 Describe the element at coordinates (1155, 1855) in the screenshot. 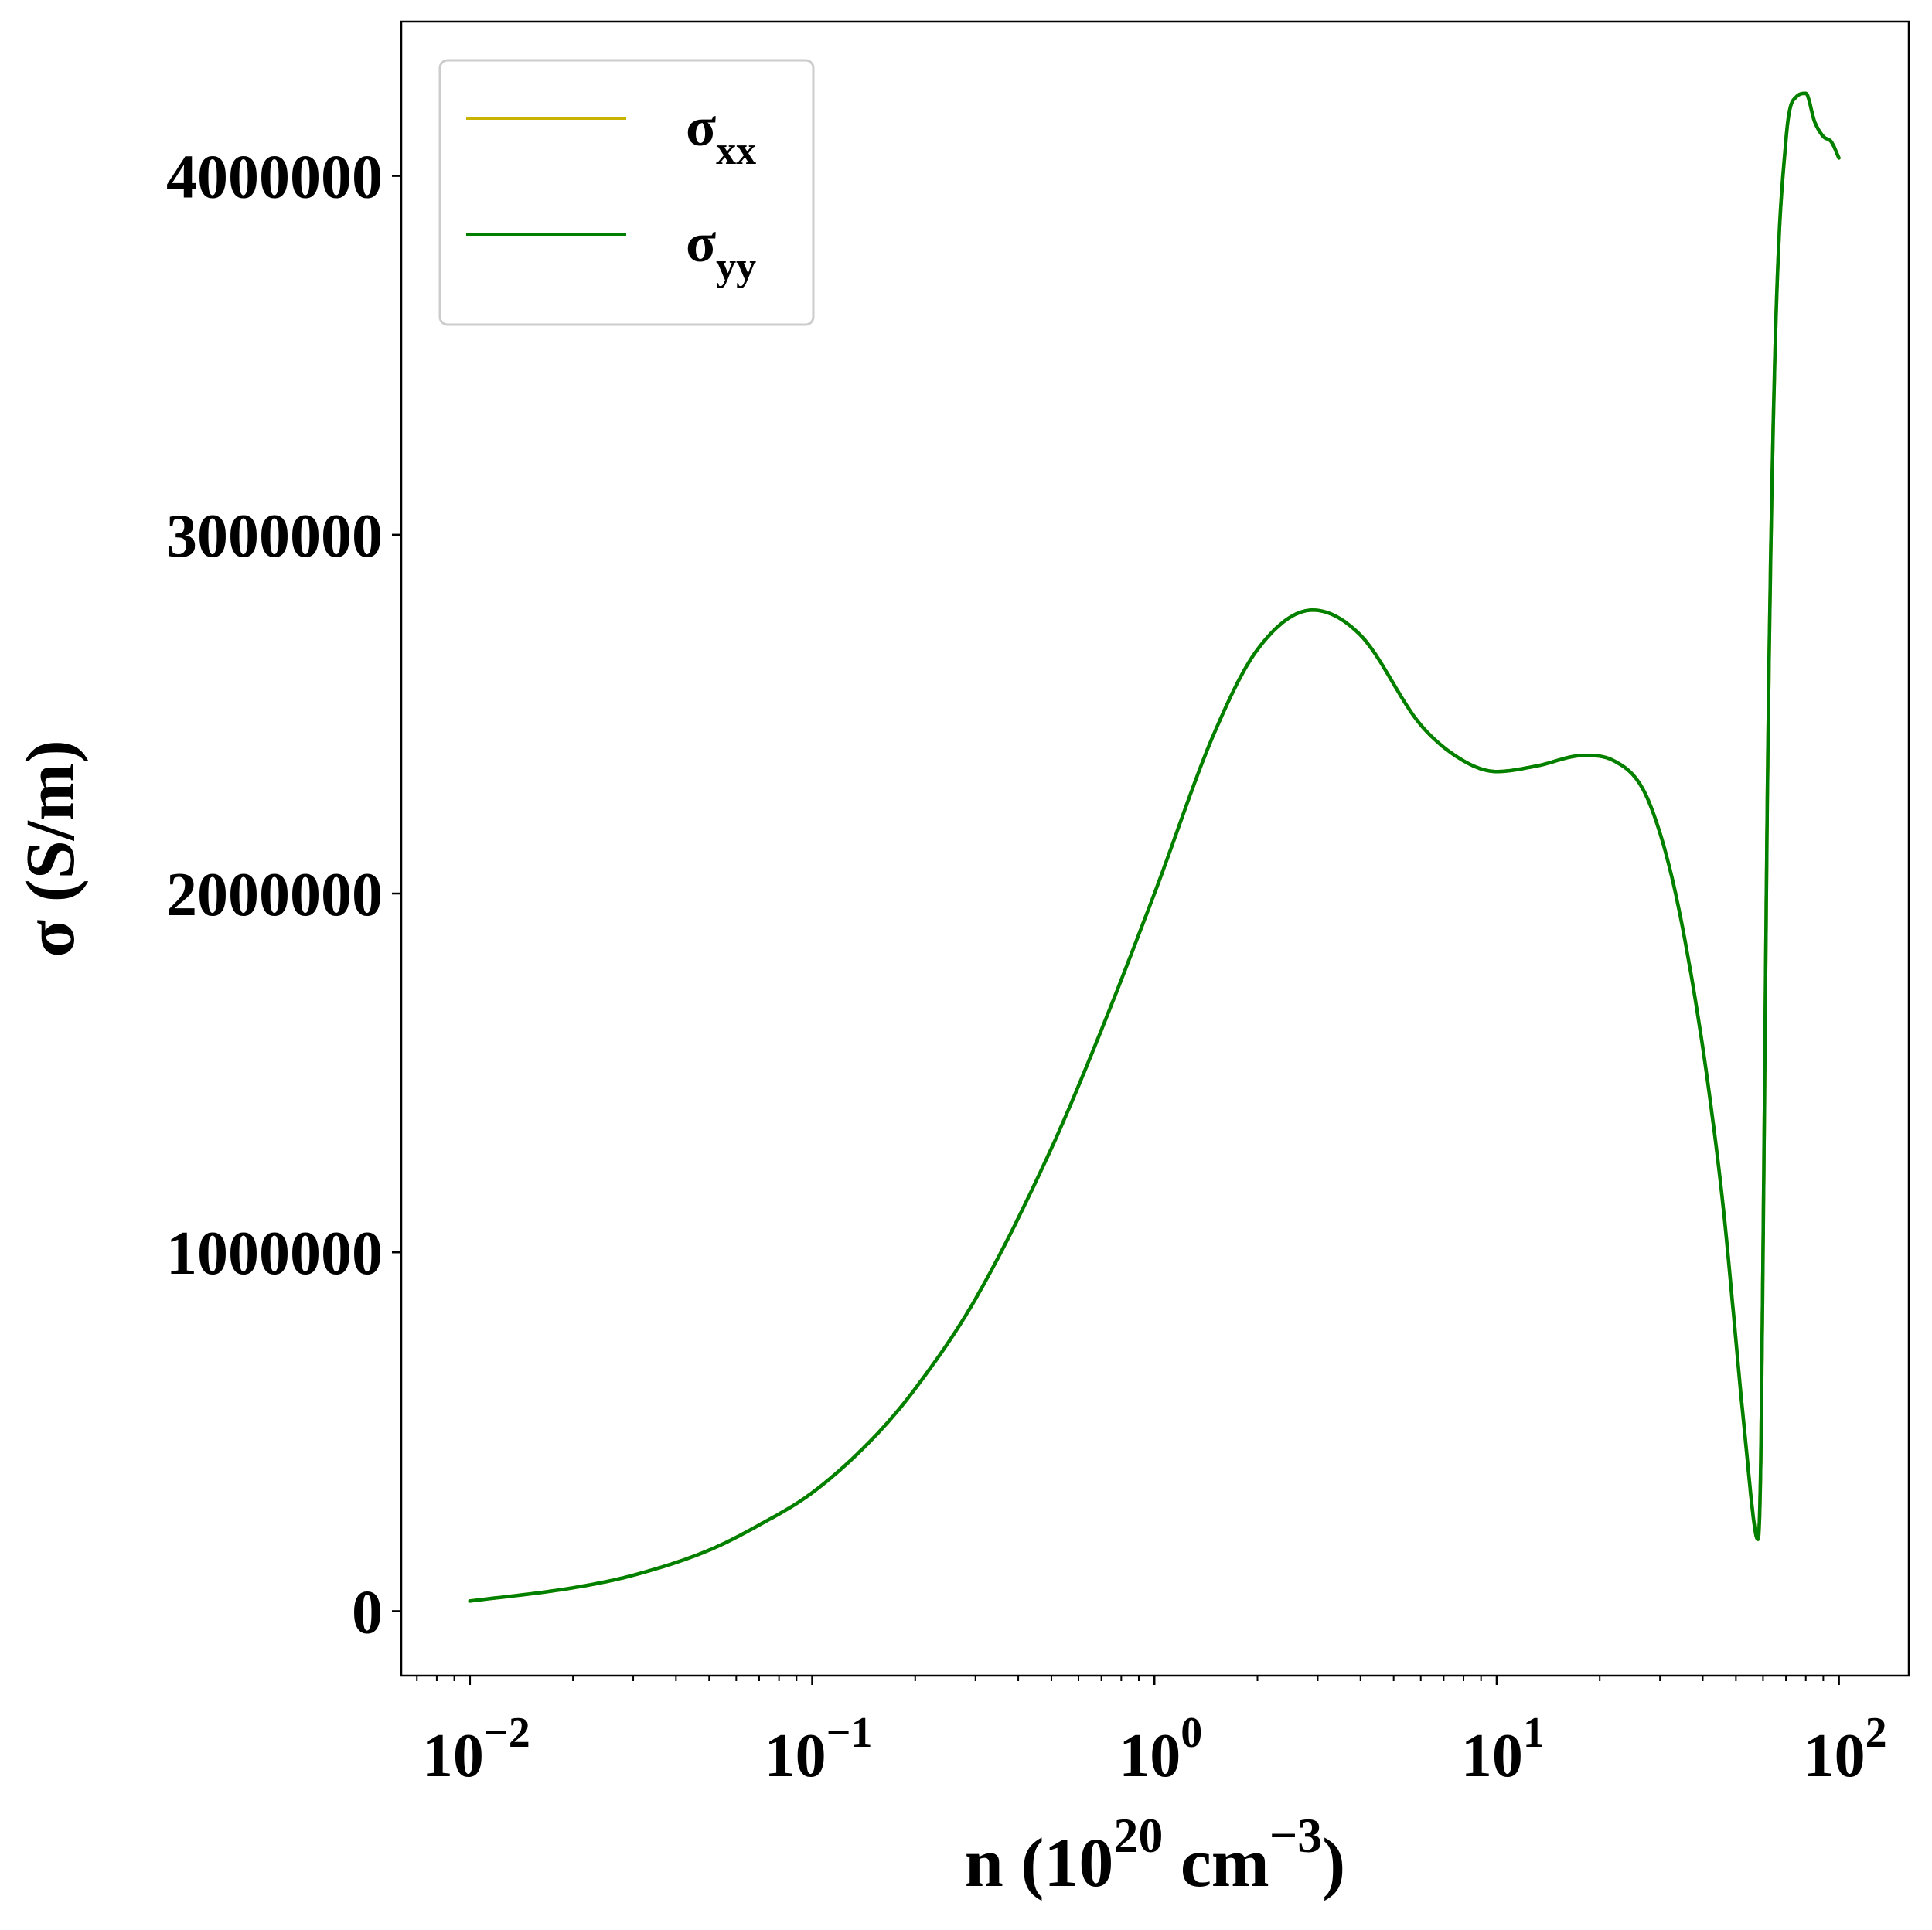

I see `x-axis-label: n (1020 cm−3)` at that location.